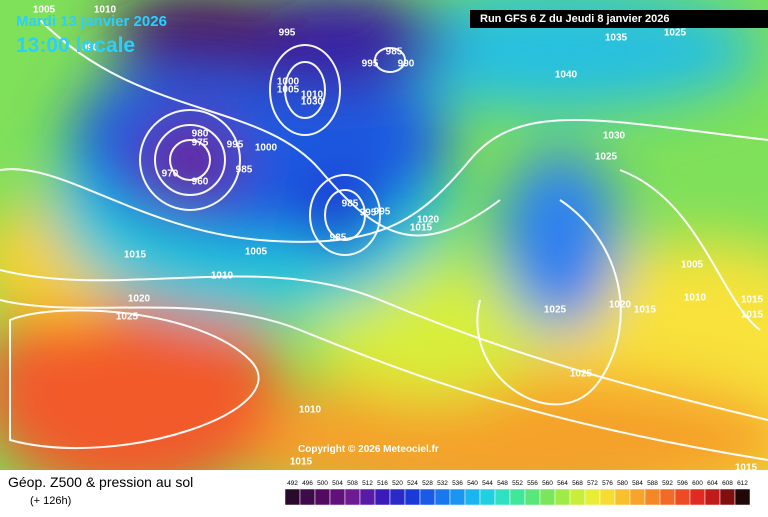  I want to click on isobar-label: 960, so click(200, 182).